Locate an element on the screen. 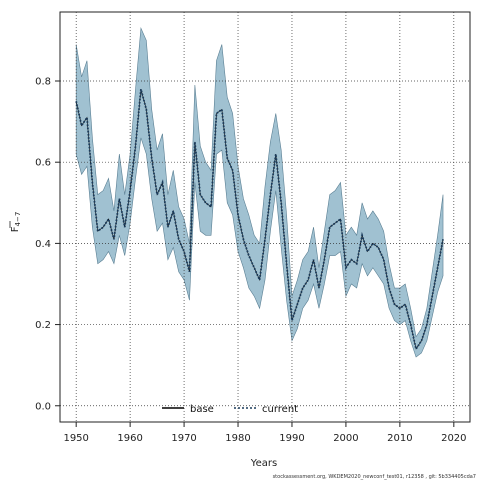  y-axis-label-sub: 4−7 is located at coordinates (18, 219).